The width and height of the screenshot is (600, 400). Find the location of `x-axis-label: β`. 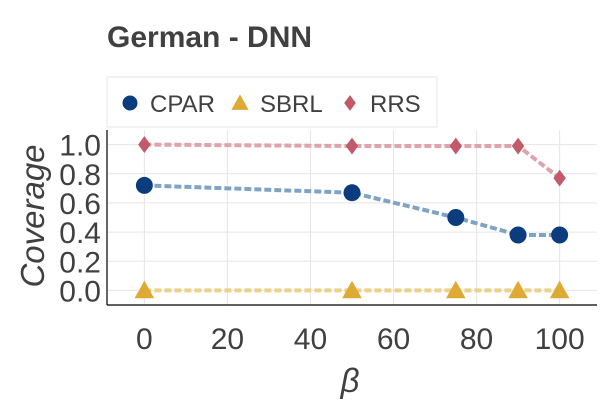

x-axis-label: β is located at coordinates (350, 380).